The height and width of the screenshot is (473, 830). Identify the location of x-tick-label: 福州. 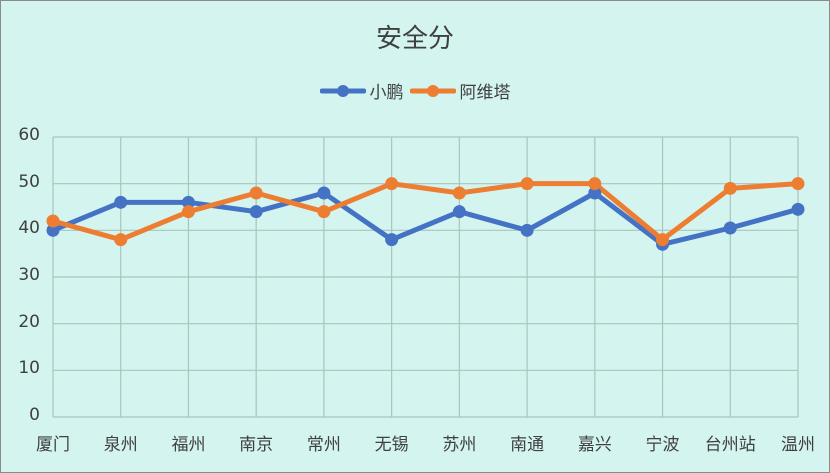
(188, 445).